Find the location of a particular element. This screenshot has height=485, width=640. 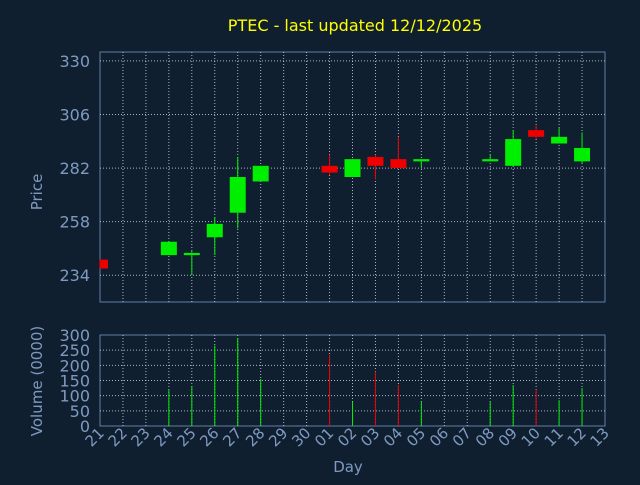

price-tick-label: 330 is located at coordinates (74, 61).